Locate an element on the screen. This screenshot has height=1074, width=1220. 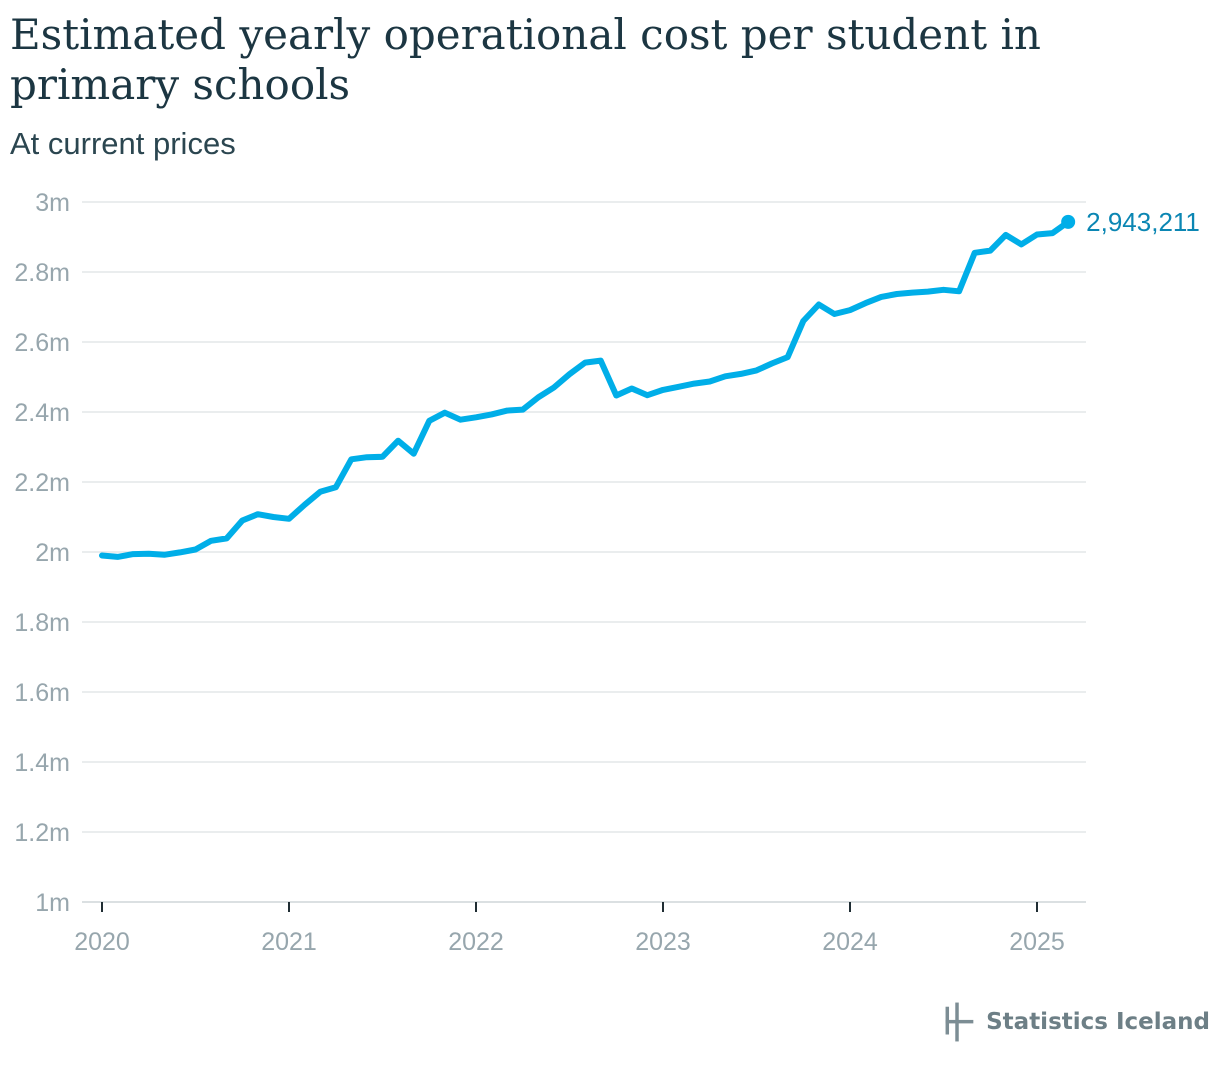
y-tick-label: 2.6m is located at coordinates (42, 343).